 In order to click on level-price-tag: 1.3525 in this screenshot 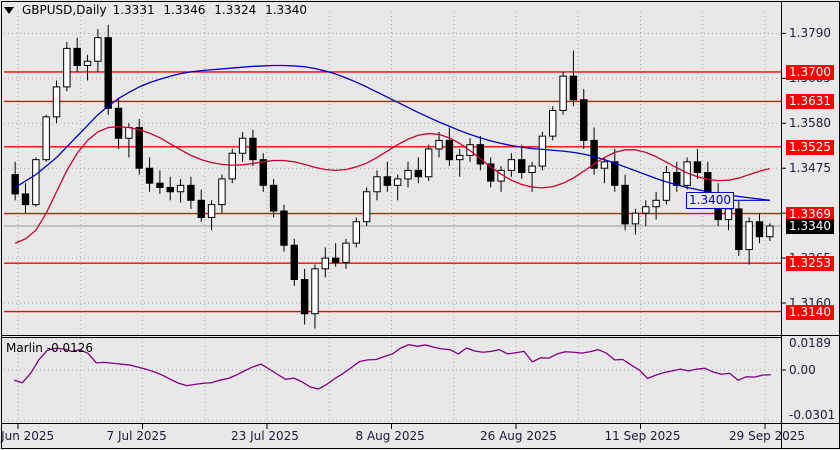, I will do `click(810, 147)`.